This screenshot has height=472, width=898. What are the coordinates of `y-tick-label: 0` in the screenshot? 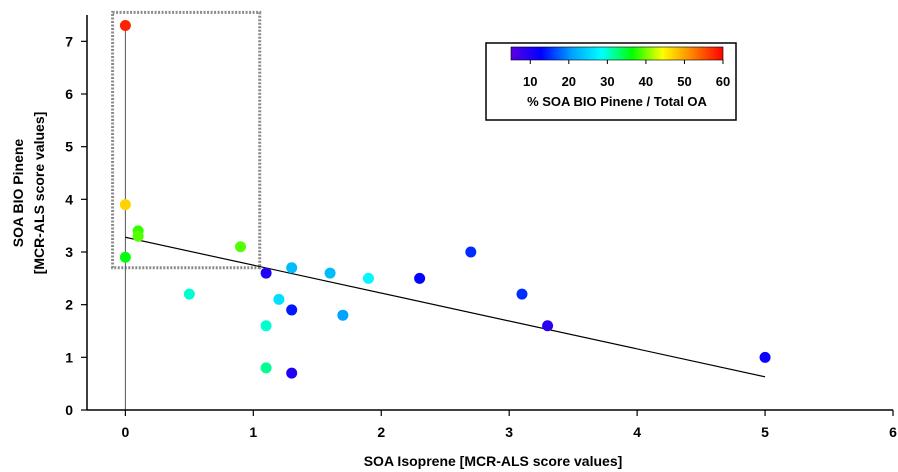 It's located at (69, 410).